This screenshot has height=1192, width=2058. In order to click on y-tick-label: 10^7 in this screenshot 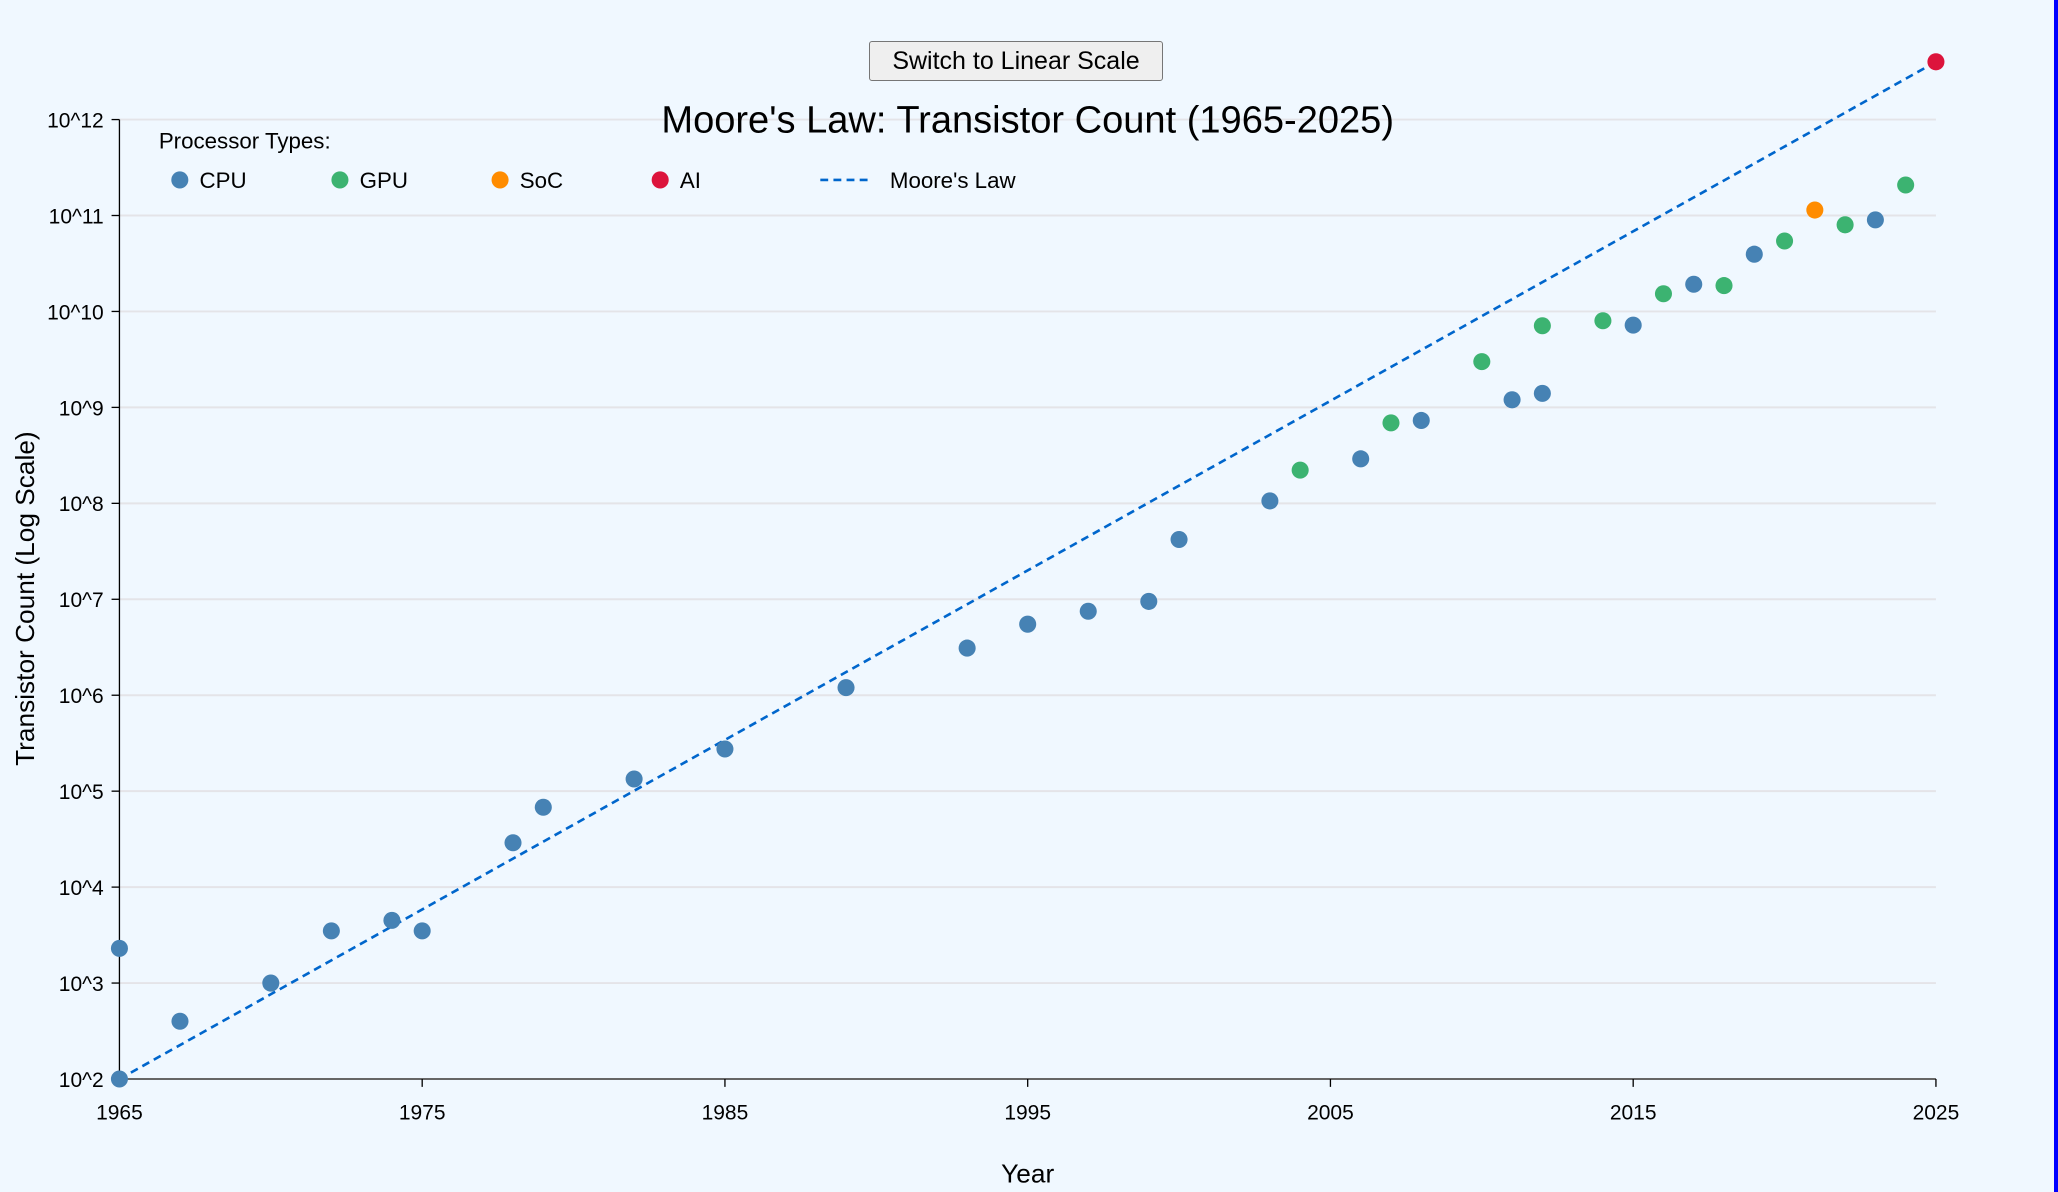, I will do `click(81, 600)`.